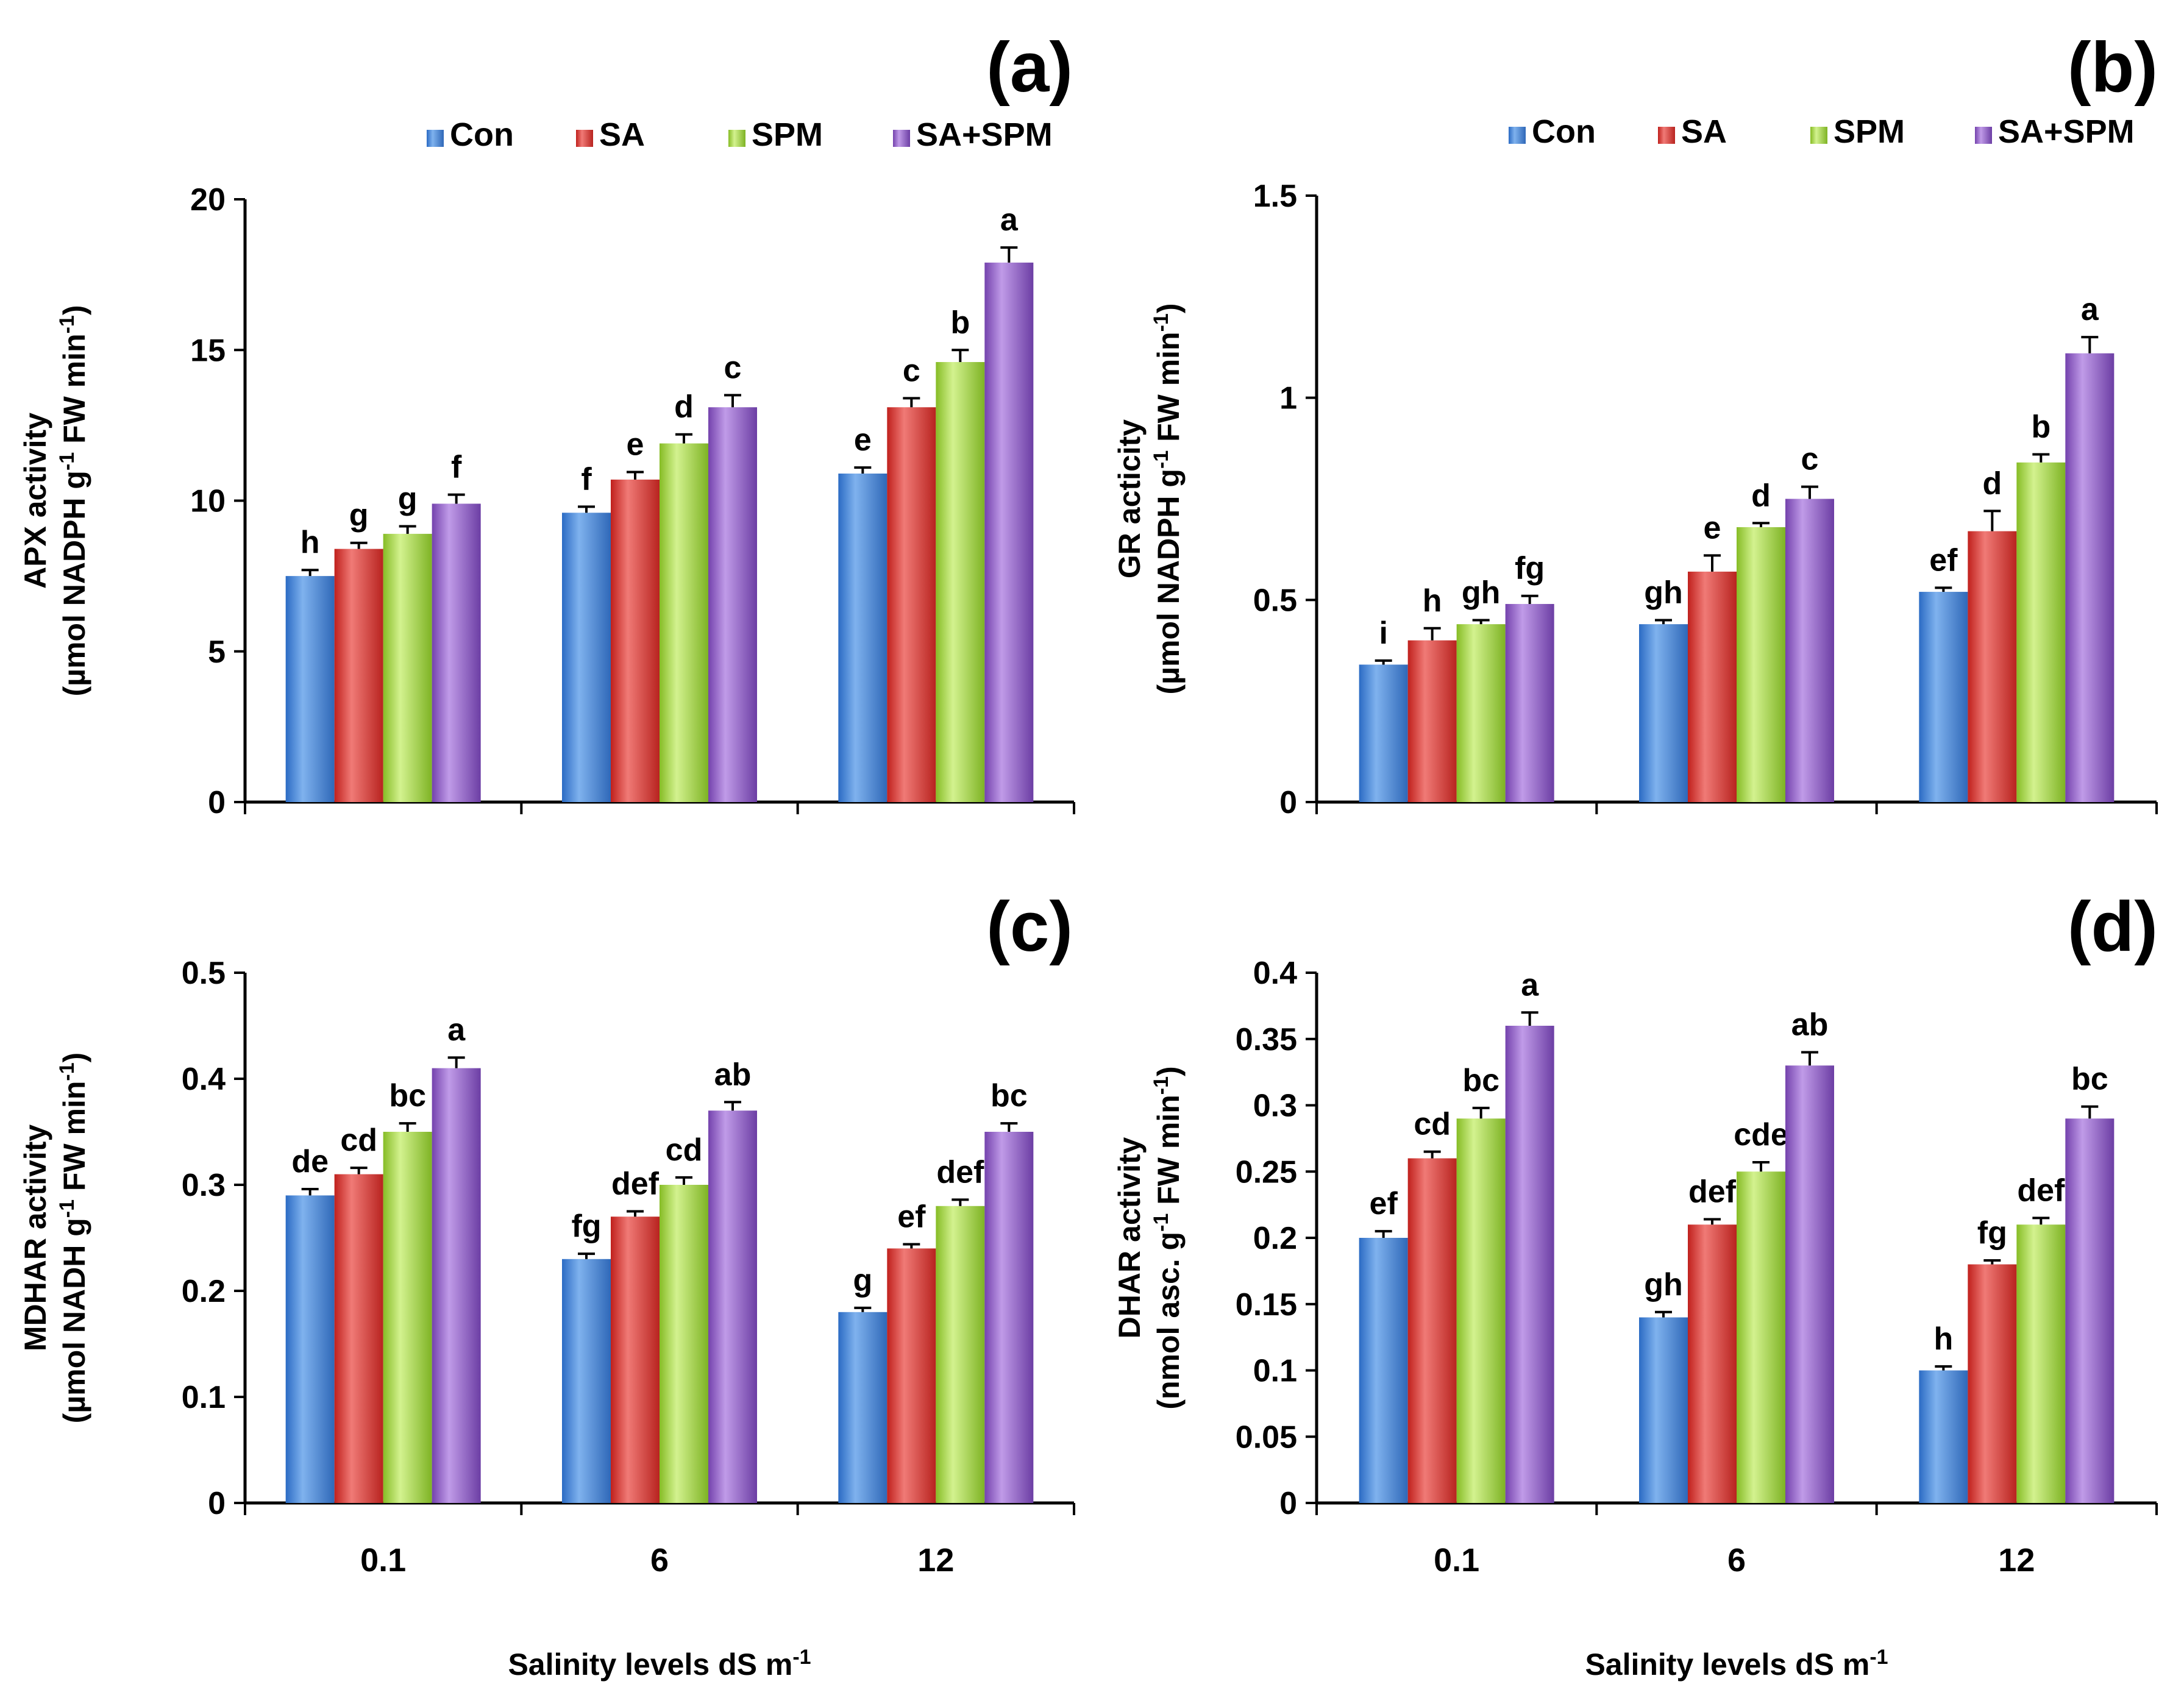  Describe the element at coordinates (1983, 135) in the screenshot. I see `legend-swatch-sps-b` at that location.